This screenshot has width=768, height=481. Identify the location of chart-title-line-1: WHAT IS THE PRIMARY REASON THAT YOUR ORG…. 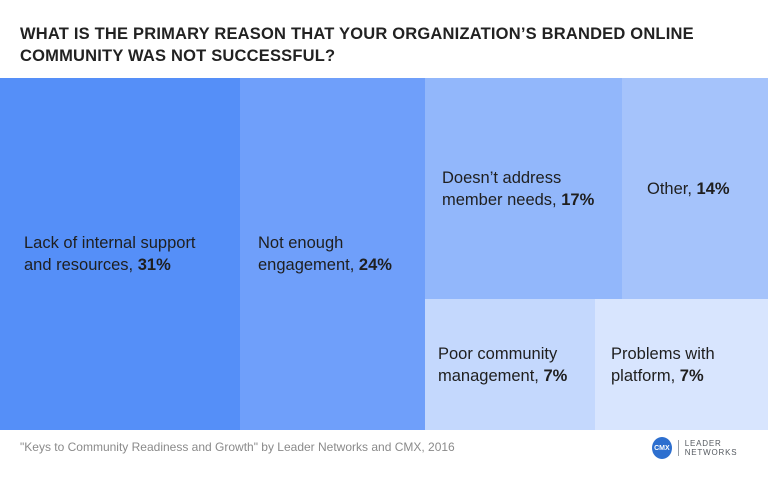
(357, 34).